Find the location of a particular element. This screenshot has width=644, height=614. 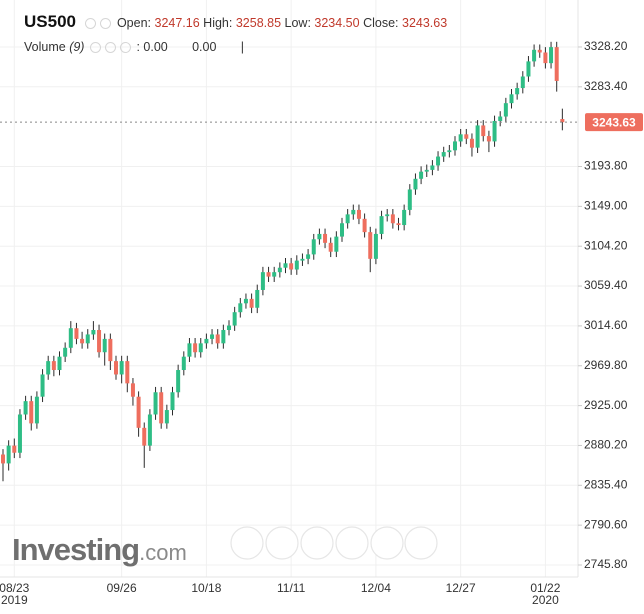

y-tick-label: 2880.20 is located at coordinates (606, 445).